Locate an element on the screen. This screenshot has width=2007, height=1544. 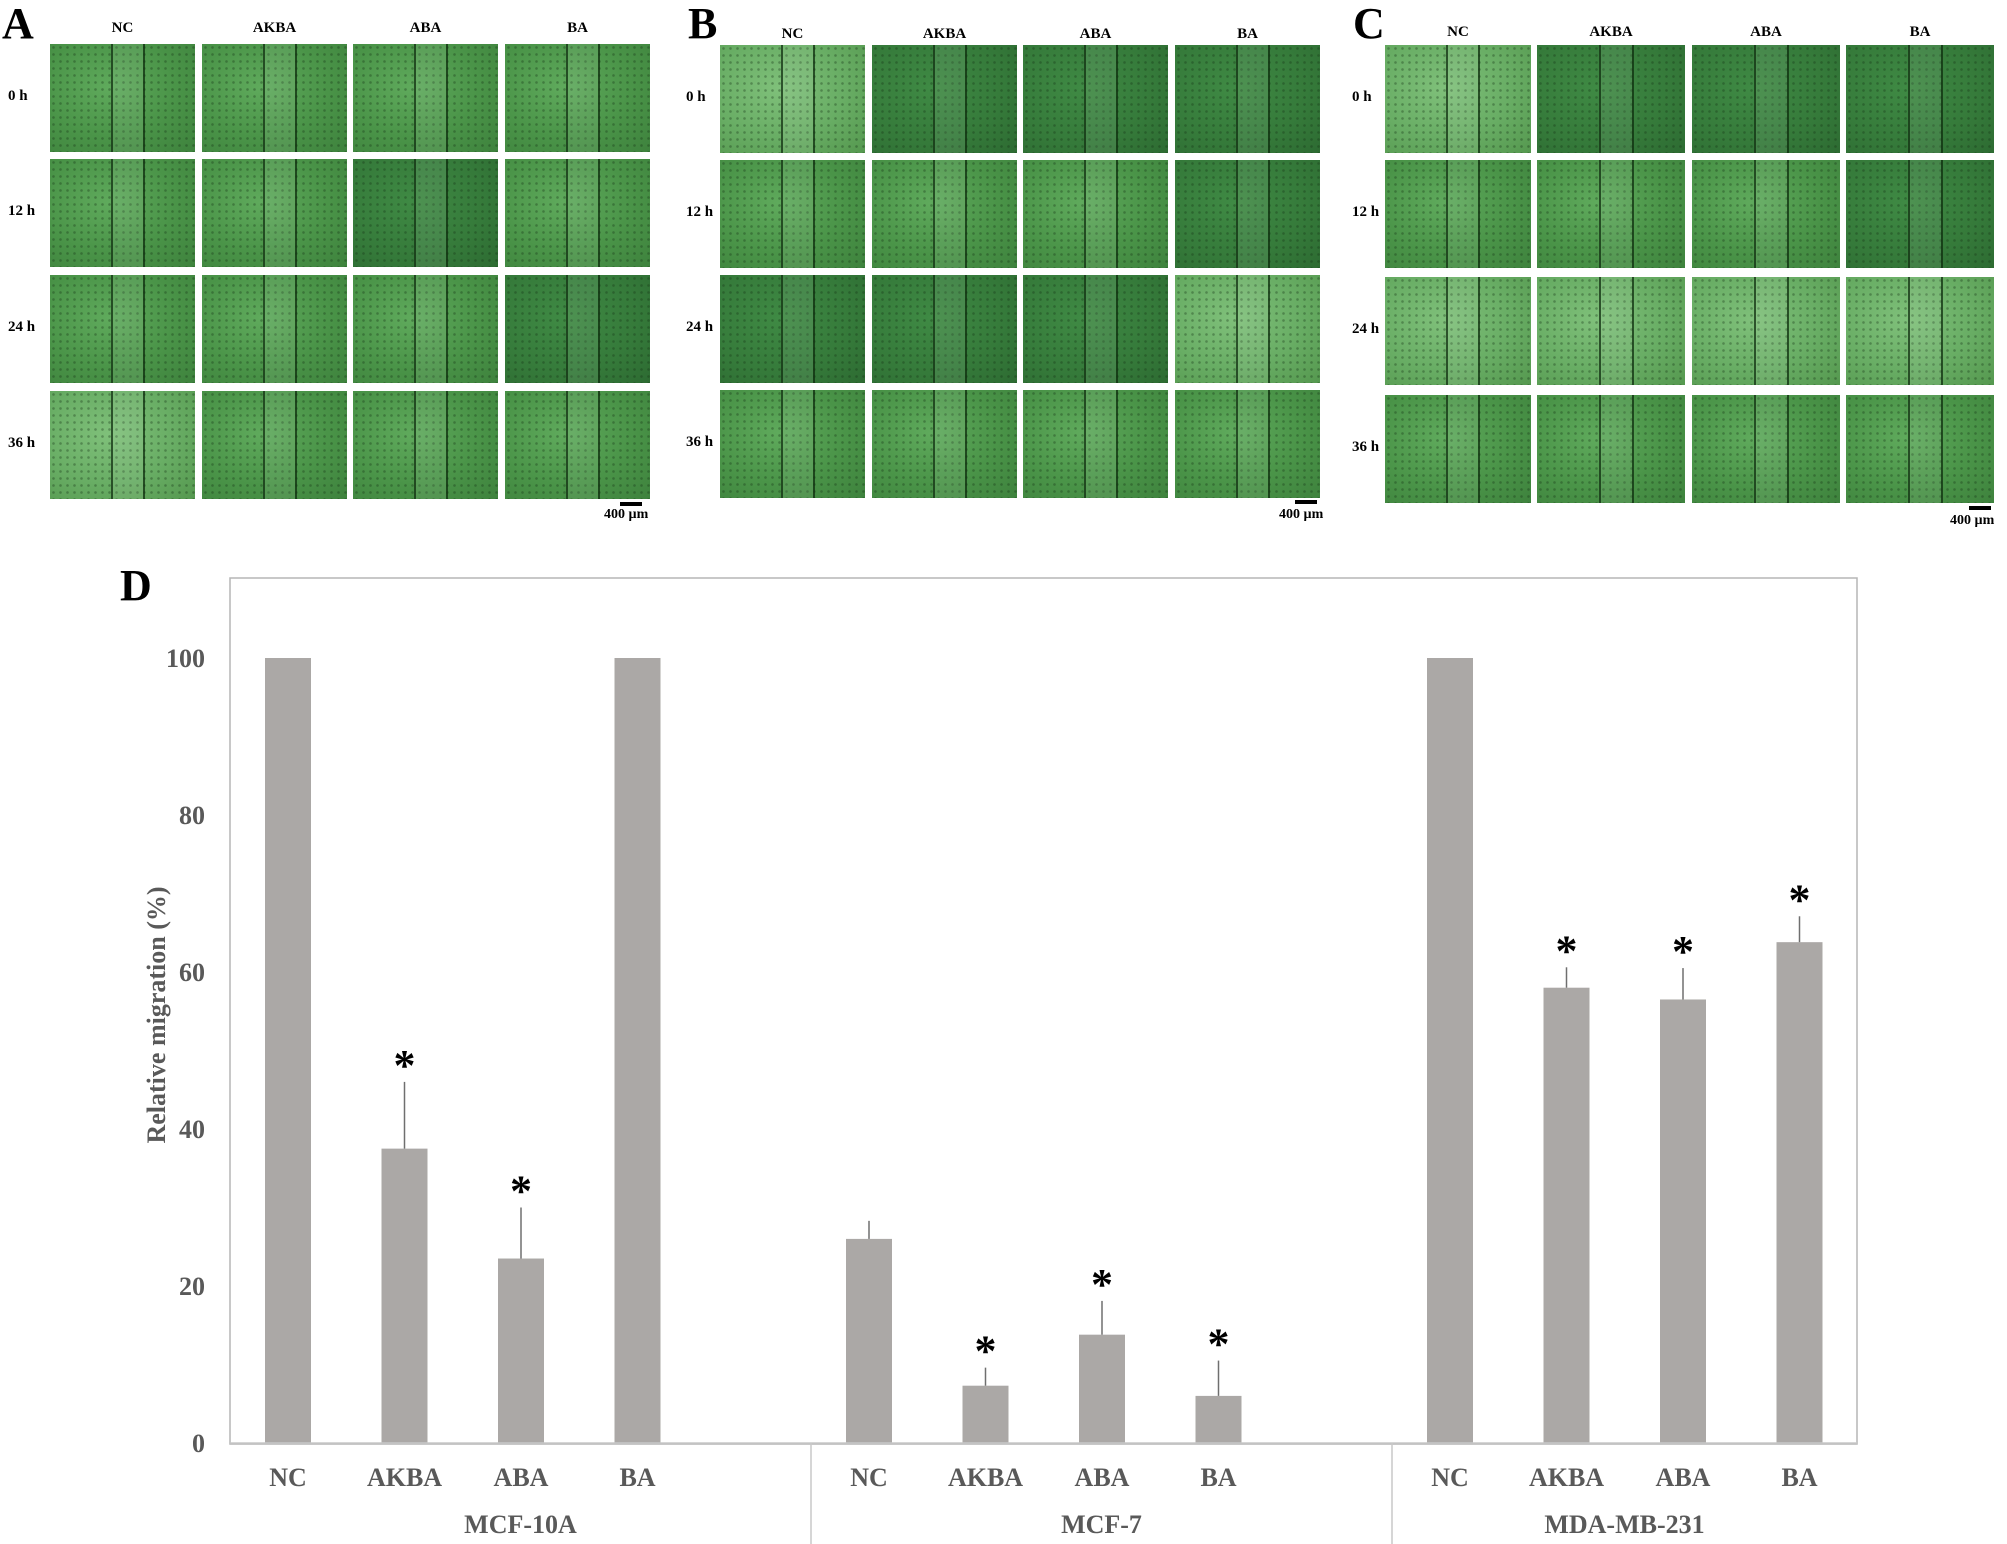
micrograph-c-aba-12h is located at coordinates (1766, 214).